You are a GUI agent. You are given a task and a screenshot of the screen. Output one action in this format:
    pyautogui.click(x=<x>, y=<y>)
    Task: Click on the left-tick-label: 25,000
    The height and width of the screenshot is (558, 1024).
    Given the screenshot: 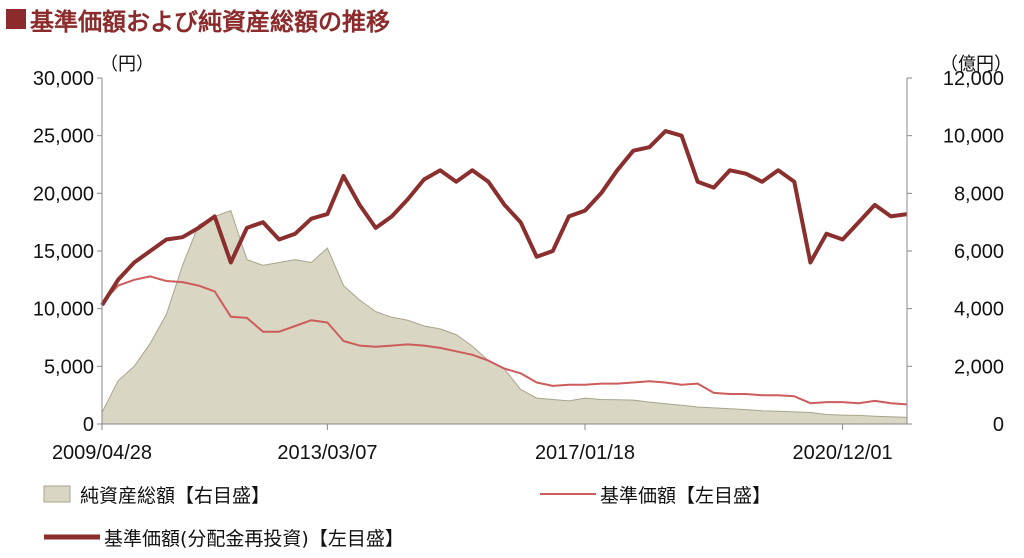 What is the action you would take?
    pyautogui.click(x=63, y=137)
    